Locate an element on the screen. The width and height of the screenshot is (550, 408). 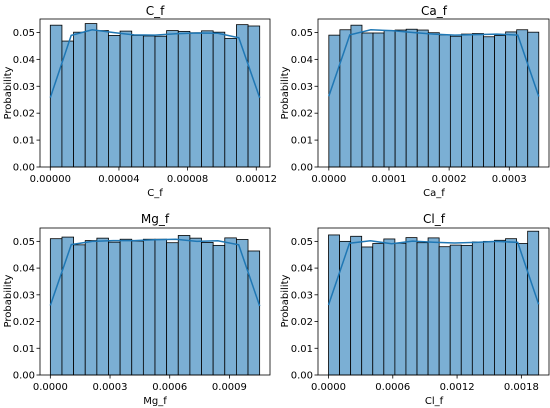
chart-title: Cl_f is located at coordinates (434, 219).